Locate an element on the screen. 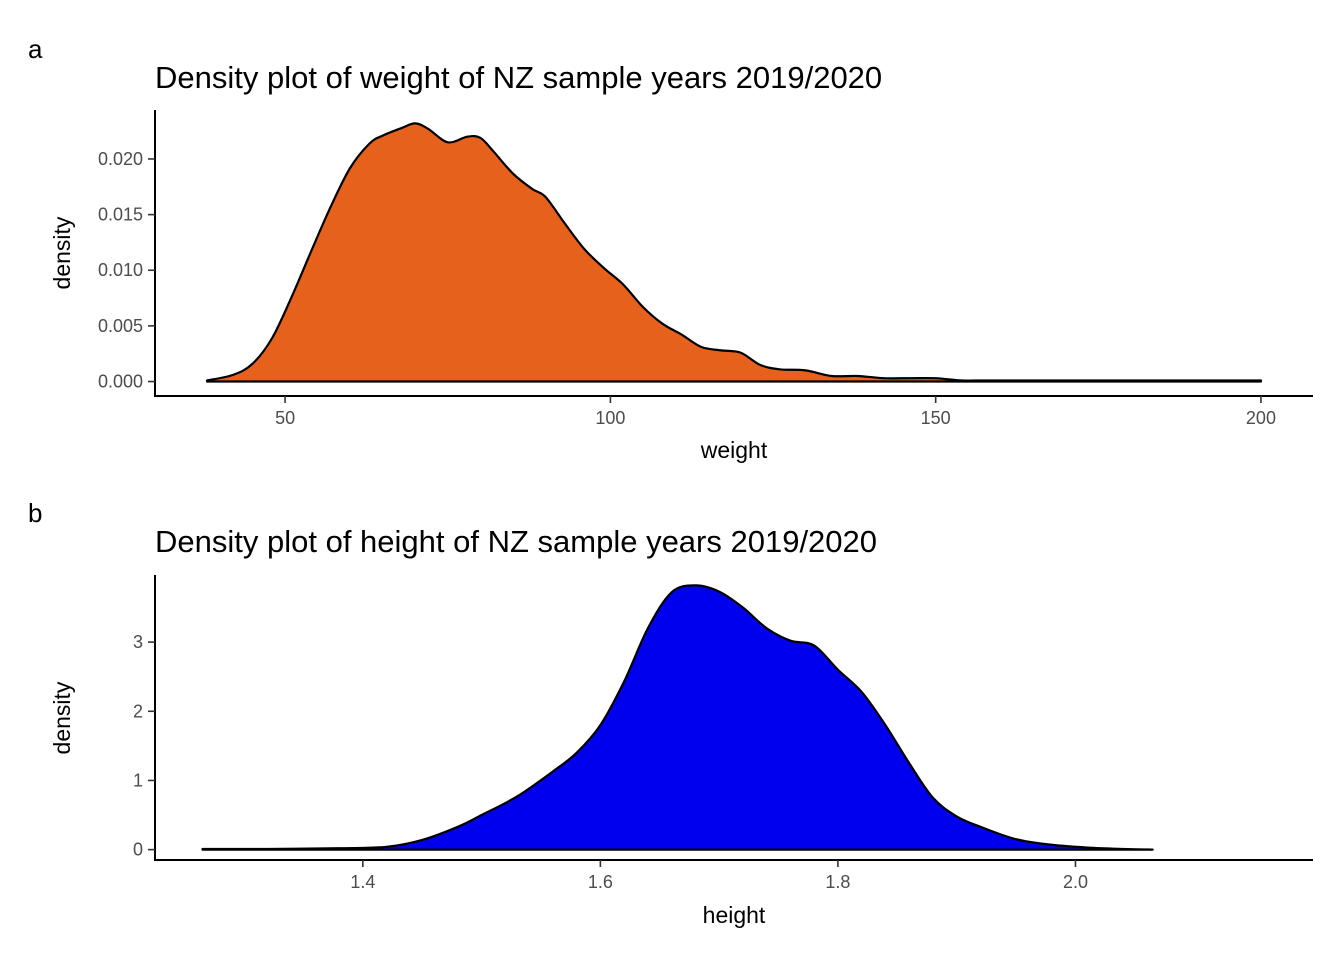  y-tick-label: 3 is located at coordinates (138, 642).